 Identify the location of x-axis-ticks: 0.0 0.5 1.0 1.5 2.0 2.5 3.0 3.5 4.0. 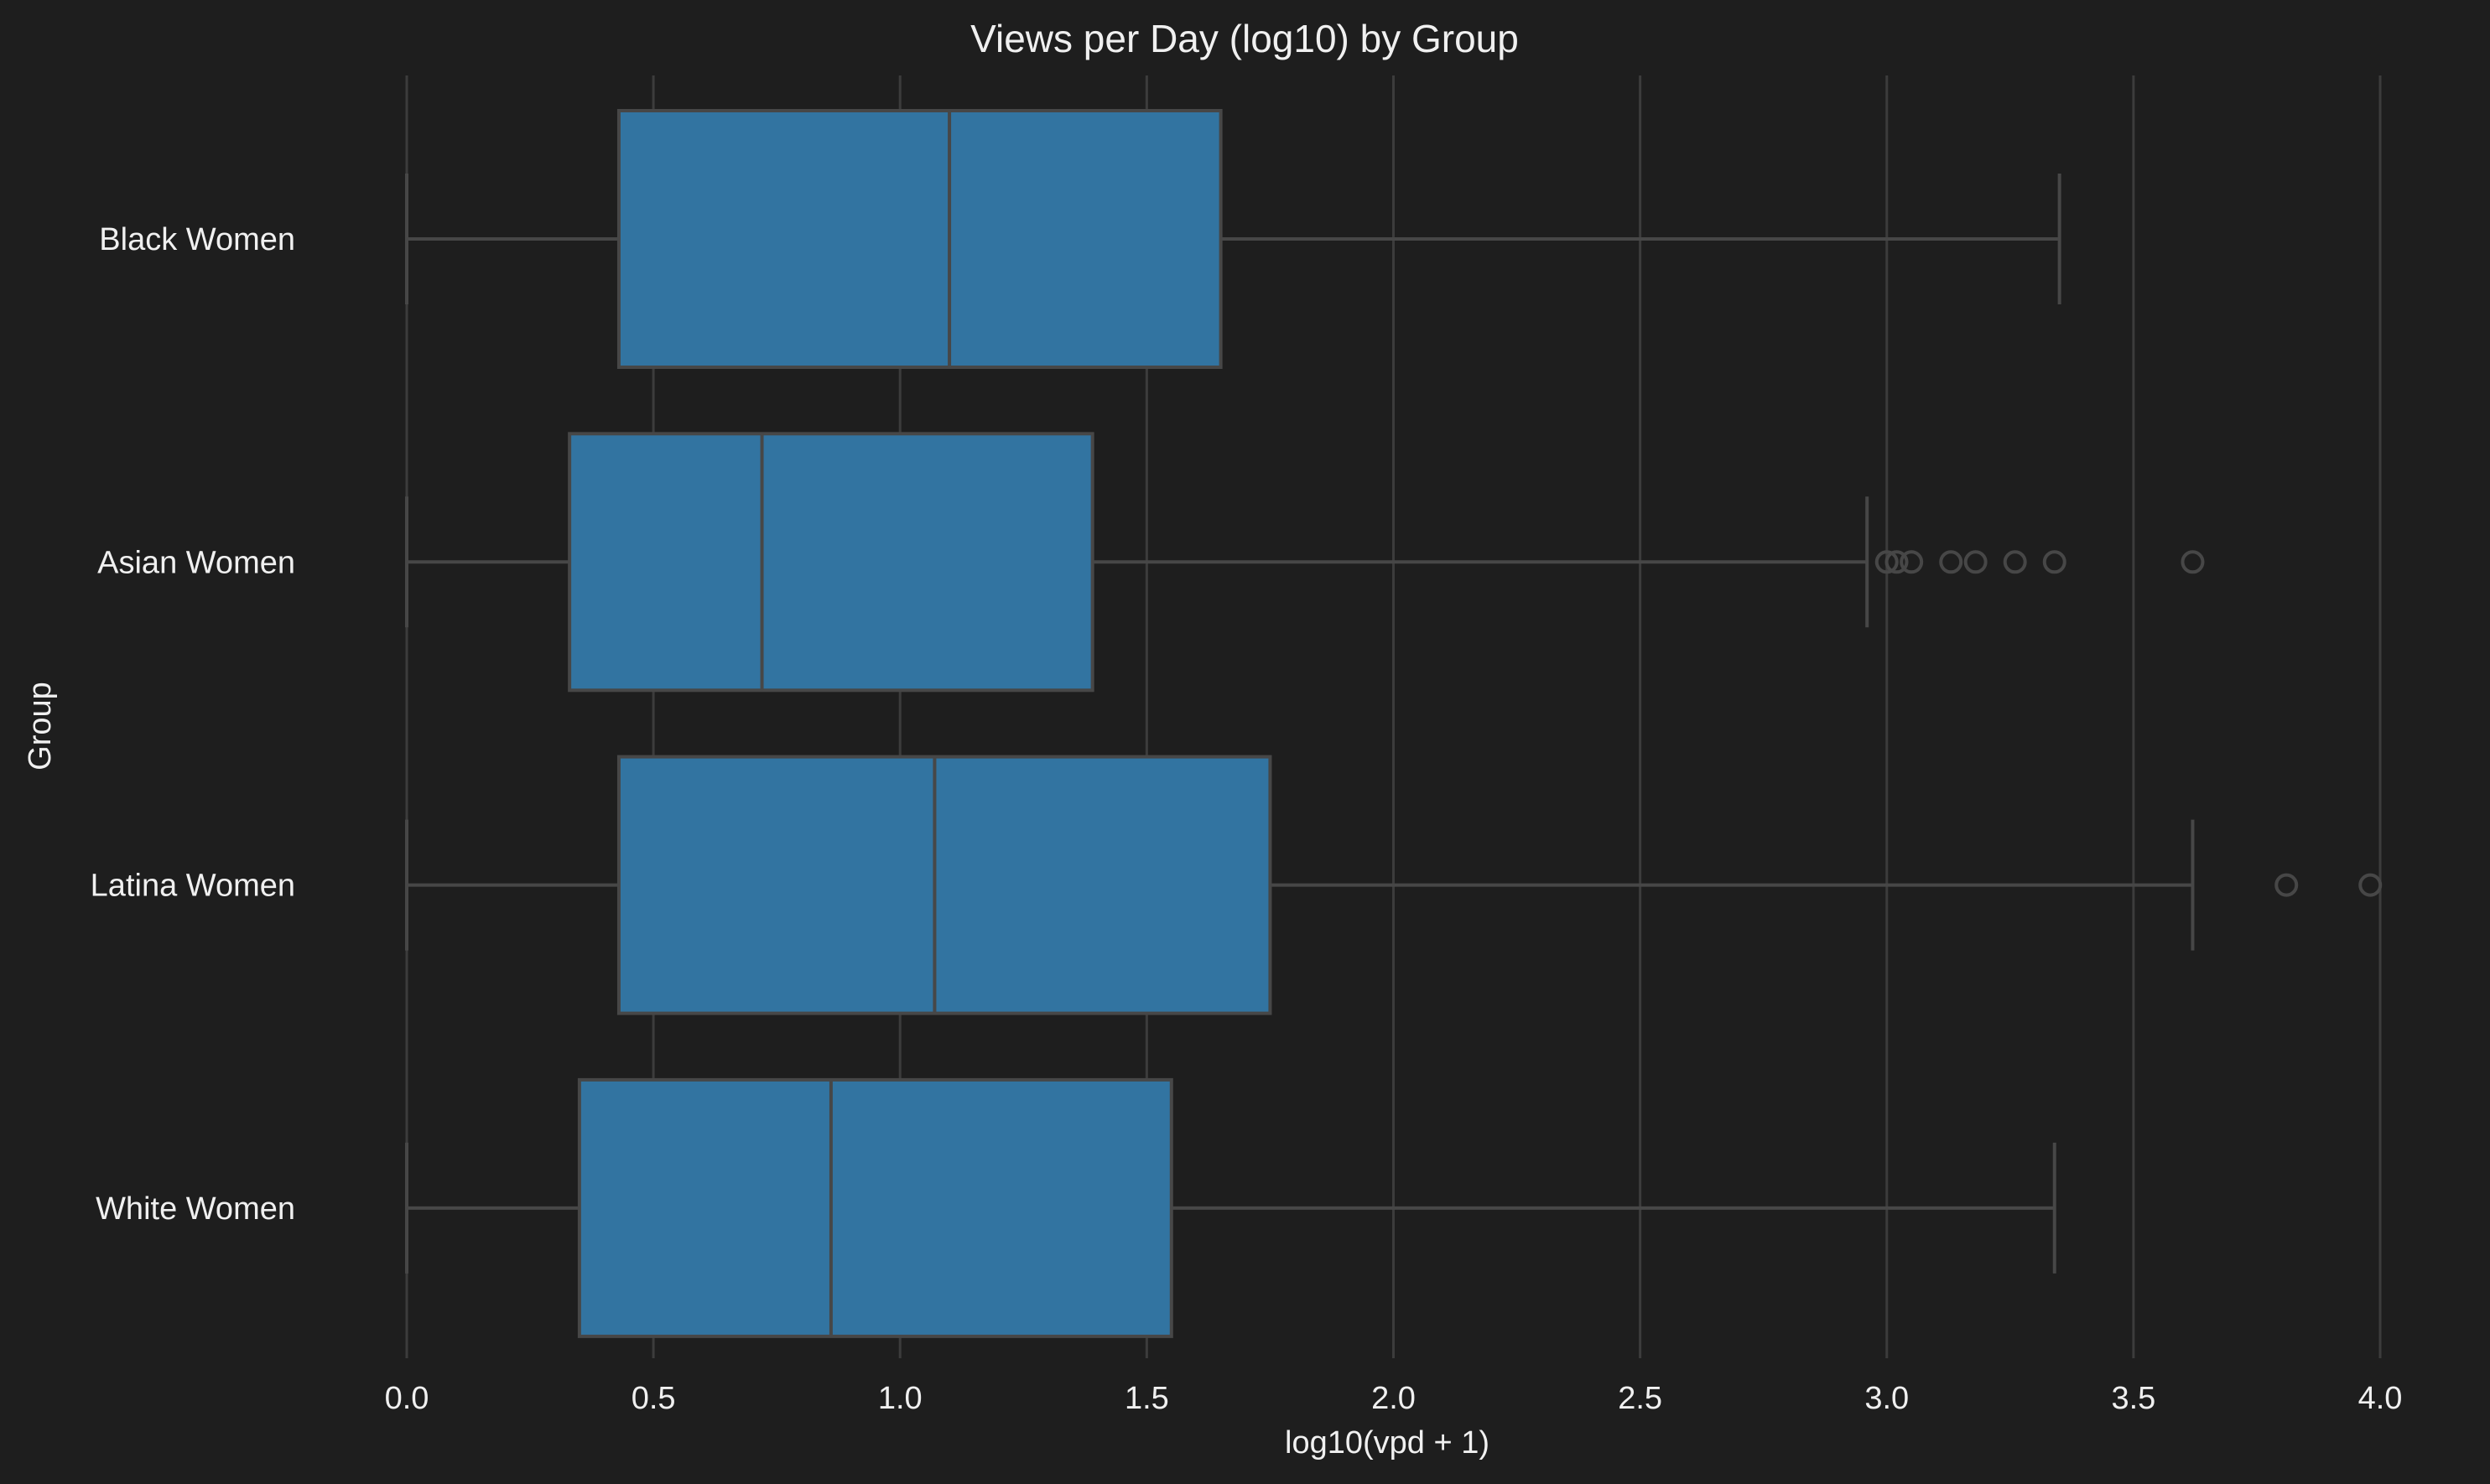
(1394, 1398).